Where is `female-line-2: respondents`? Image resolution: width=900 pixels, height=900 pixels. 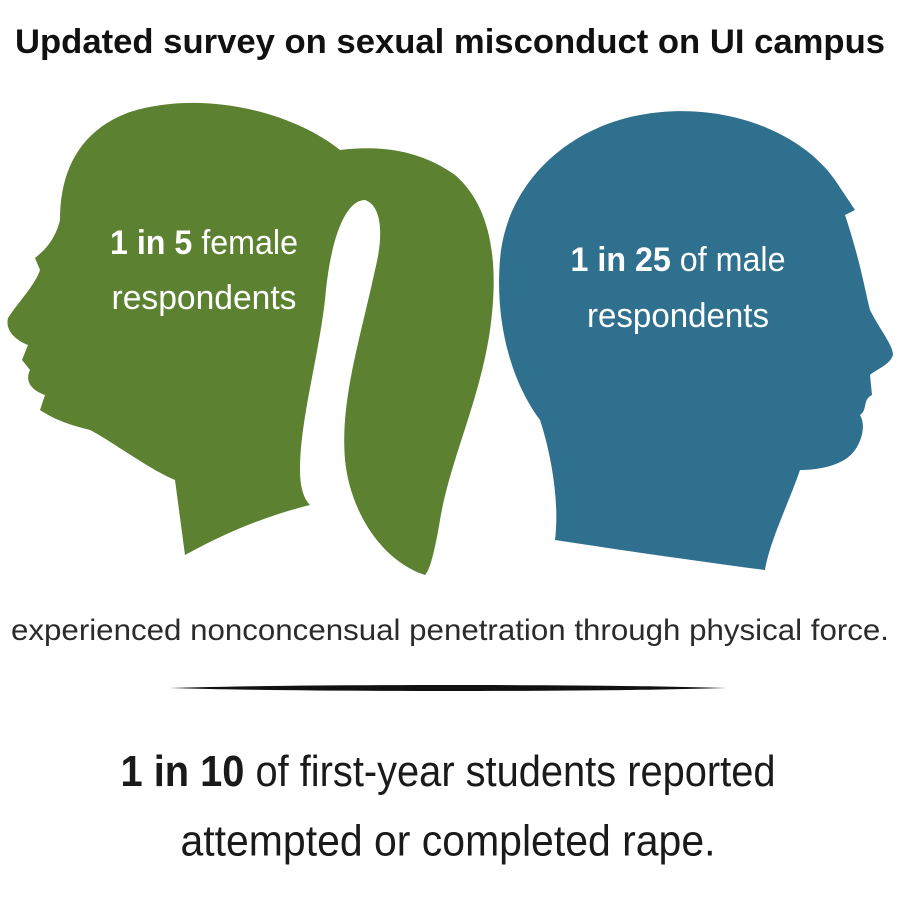 female-line-2: respondents is located at coordinates (204, 298).